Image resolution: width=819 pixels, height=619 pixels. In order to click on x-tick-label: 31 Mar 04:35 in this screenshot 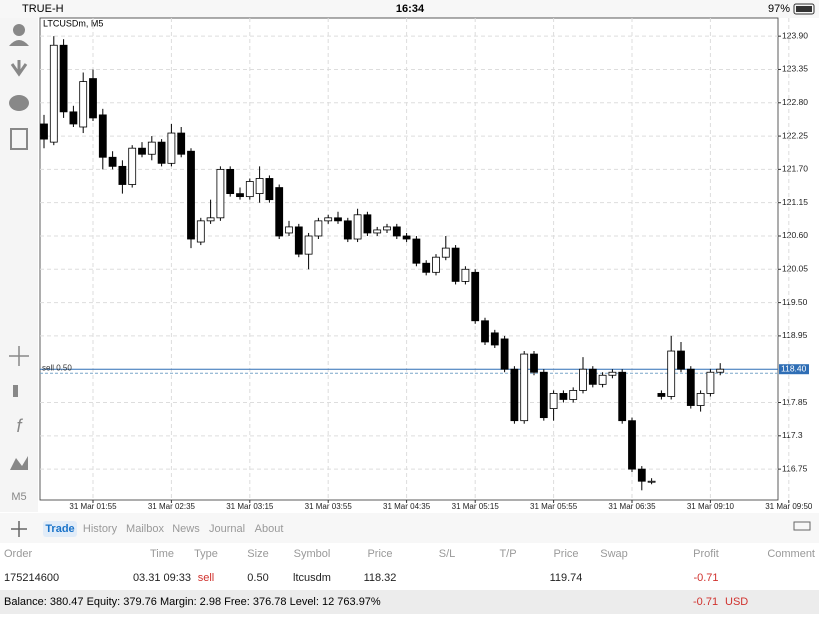, I will do `click(407, 506)`.